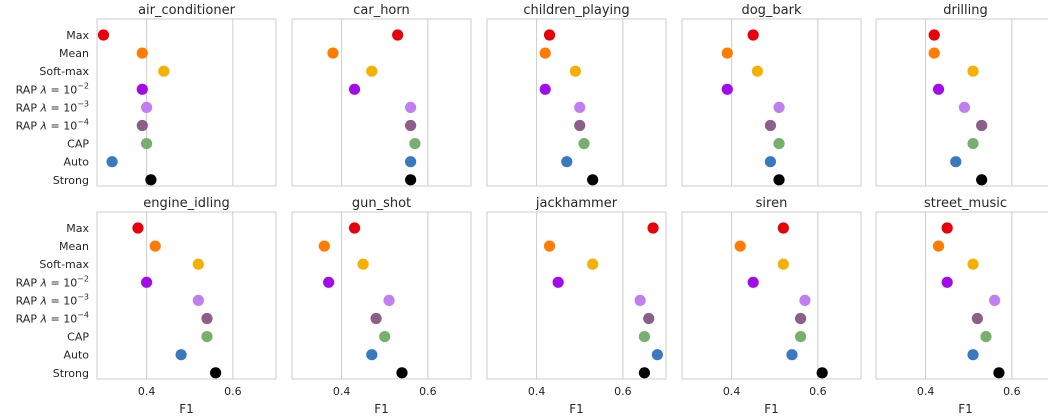 The width and height of the screenshot is (1048, 420). What do you see at coordinates (52, 318) in the screenshot?
I see `method-label: RAP λ = 10−4` at bounding box center [52, 318].